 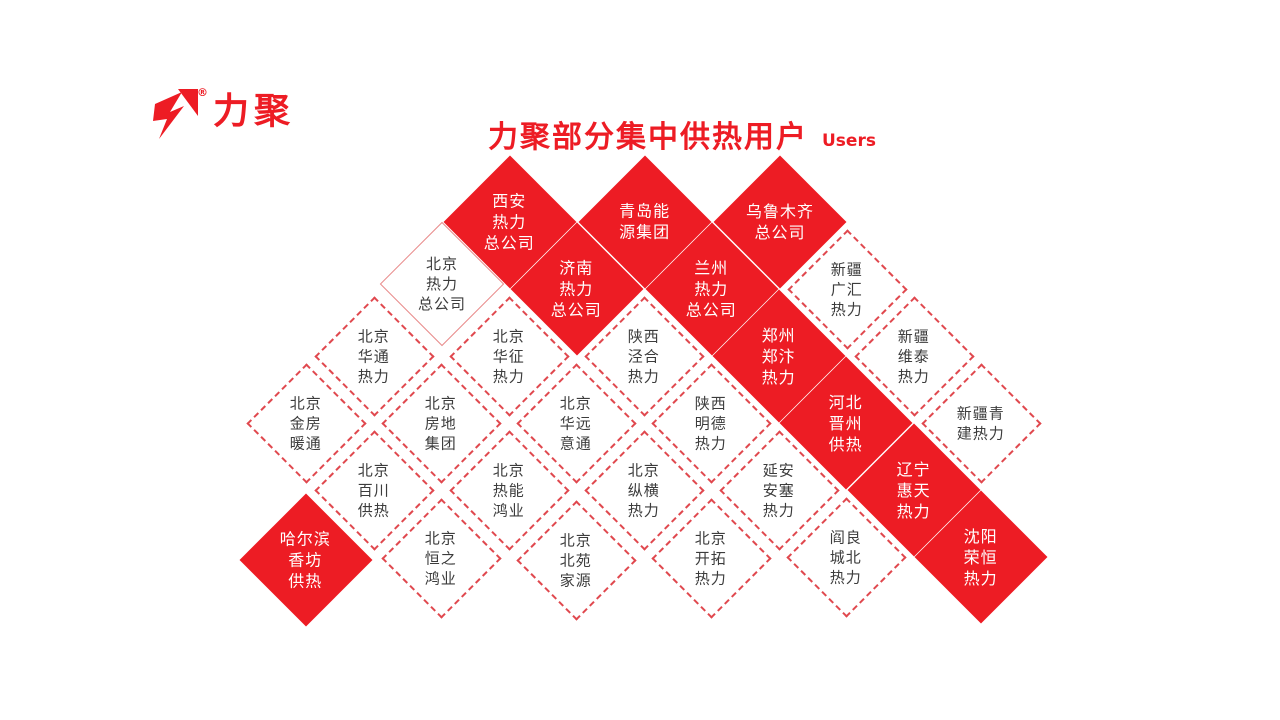 What do you see at coordinates (779, 356) in the screenshot?
I see `company-label-line: 郑汴` at bounding box center [779, 356].